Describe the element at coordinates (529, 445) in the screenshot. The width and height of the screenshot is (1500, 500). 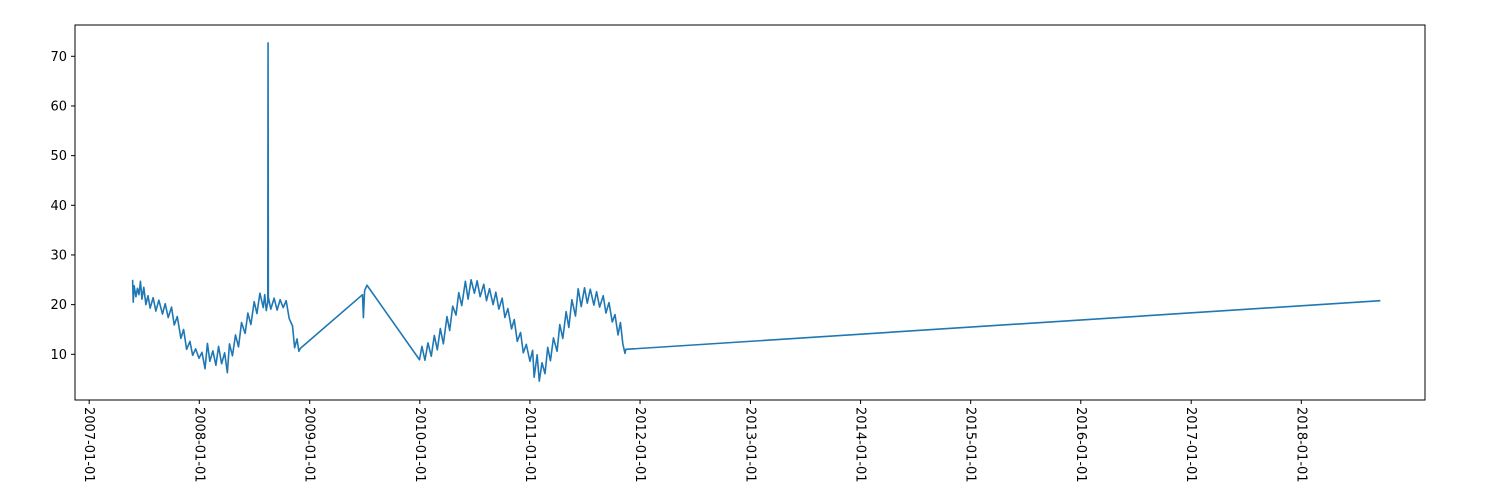
I see `x-tick-label: 2011-01-01` at that location.